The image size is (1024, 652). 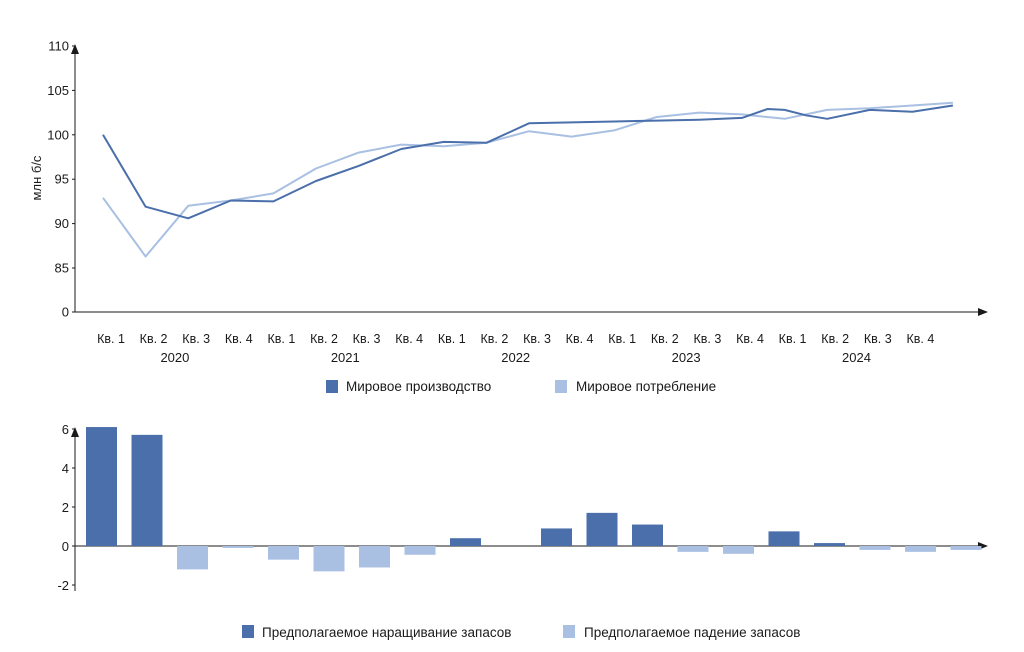 What do you see at coordinates (65, 546) in the screenshot?
I see `bar-y-tick-label: 0` at bounding box center [65, 546].